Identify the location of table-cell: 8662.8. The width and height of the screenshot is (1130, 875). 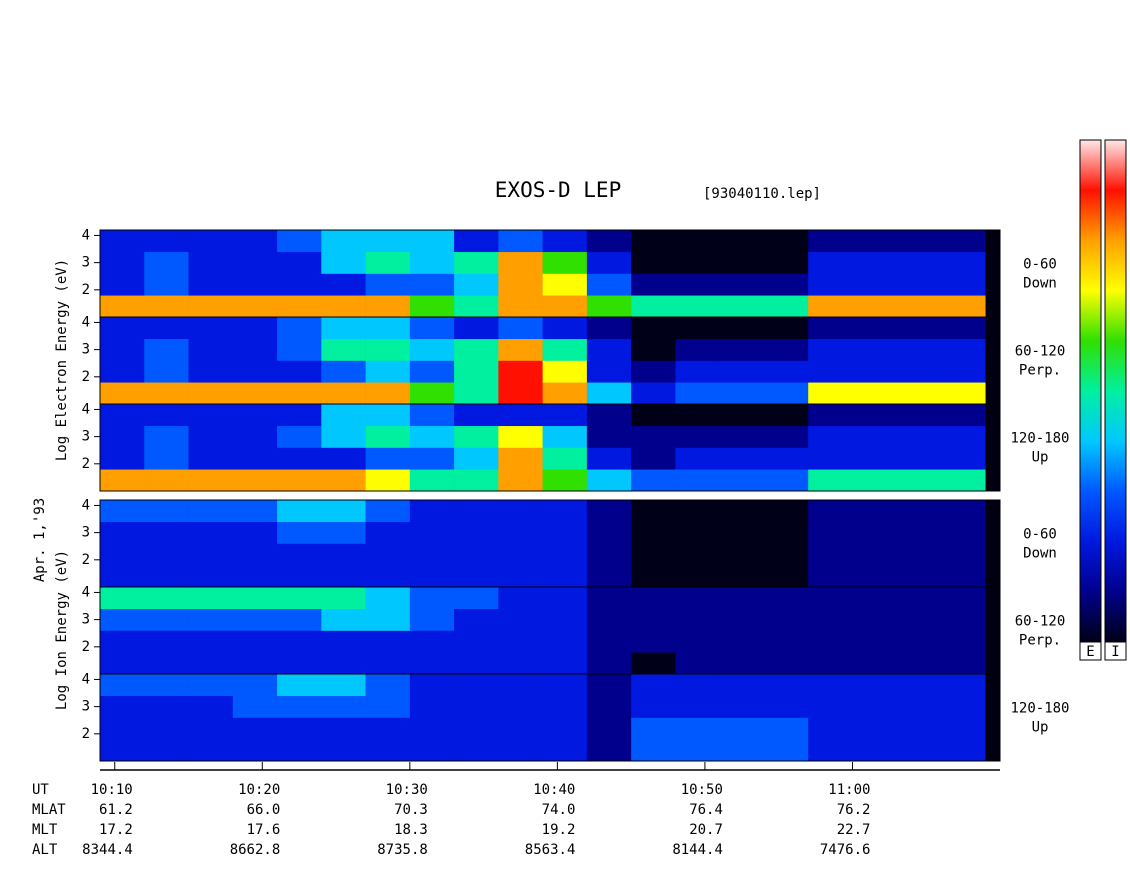
(255, 850).